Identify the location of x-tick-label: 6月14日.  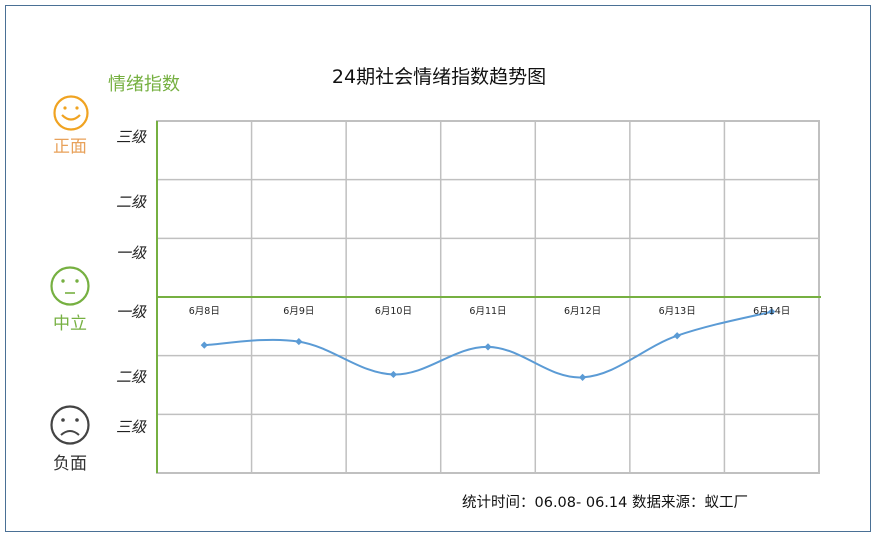
(771, 311).